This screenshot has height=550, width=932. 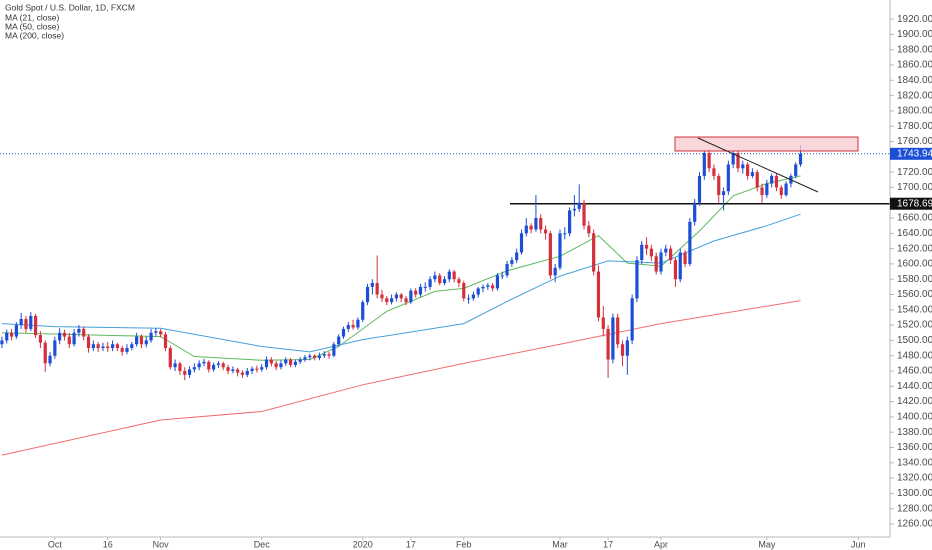 What do you see at coordinates (464, 544) in the screenshot?
I see `x-tick-label: Feb` at bounding box center [464, 544].